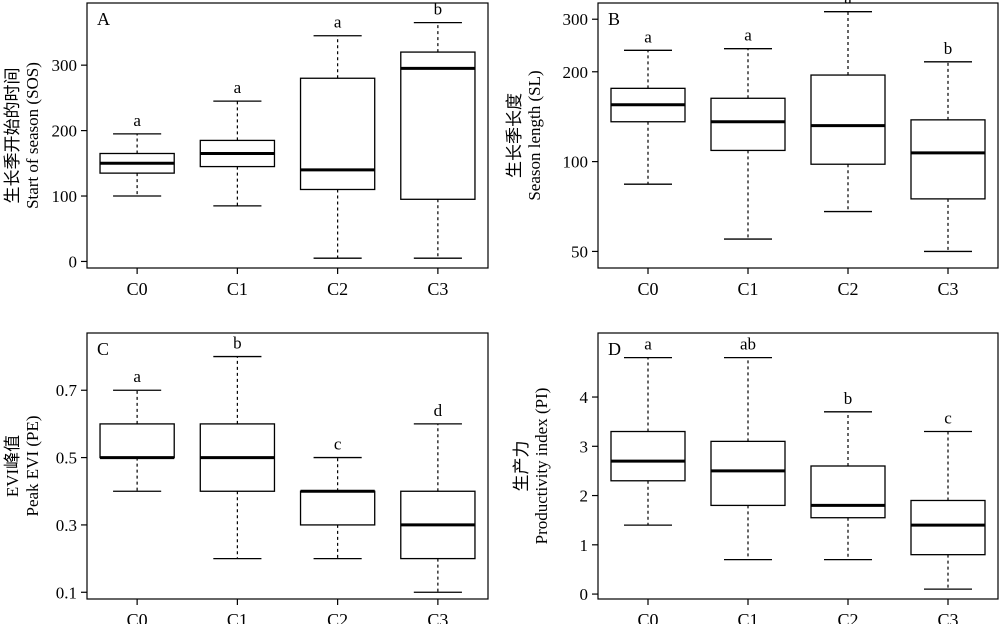  Describe the element at coordinates (584, 545) in the screenshot. I see `y-tick-label: 1` at that location.